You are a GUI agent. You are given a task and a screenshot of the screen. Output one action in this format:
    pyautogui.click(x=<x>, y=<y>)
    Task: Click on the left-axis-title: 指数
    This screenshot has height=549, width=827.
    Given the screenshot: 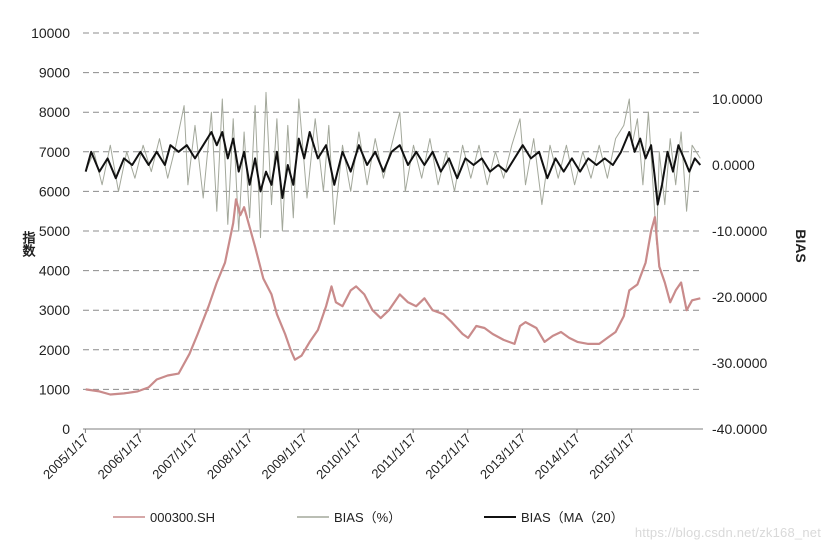 What is the action you would take?
    pyautogui.click(x=28, y=244)
    